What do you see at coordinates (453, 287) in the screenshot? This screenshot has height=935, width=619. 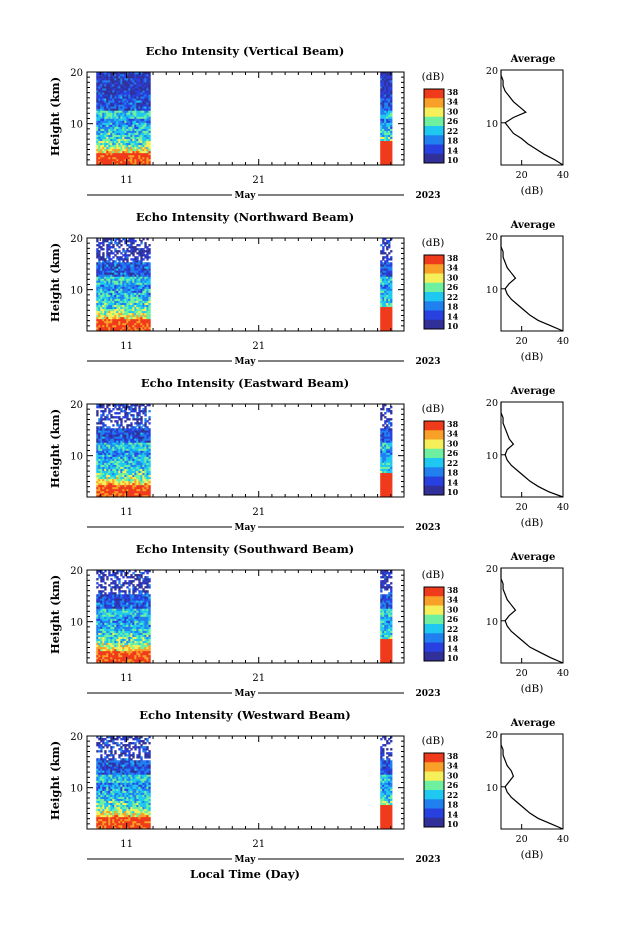 I see `colorbar-tick-label: 26` at bounding box center [453, 287].